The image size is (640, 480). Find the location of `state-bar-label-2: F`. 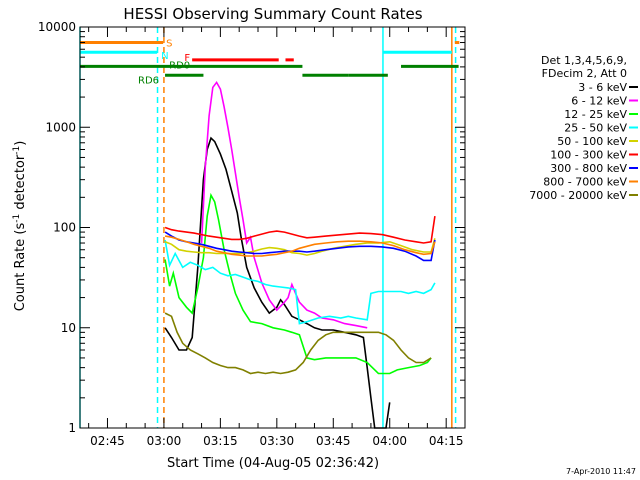

state-bar-label-2: F is located at coordinates (187, 58).